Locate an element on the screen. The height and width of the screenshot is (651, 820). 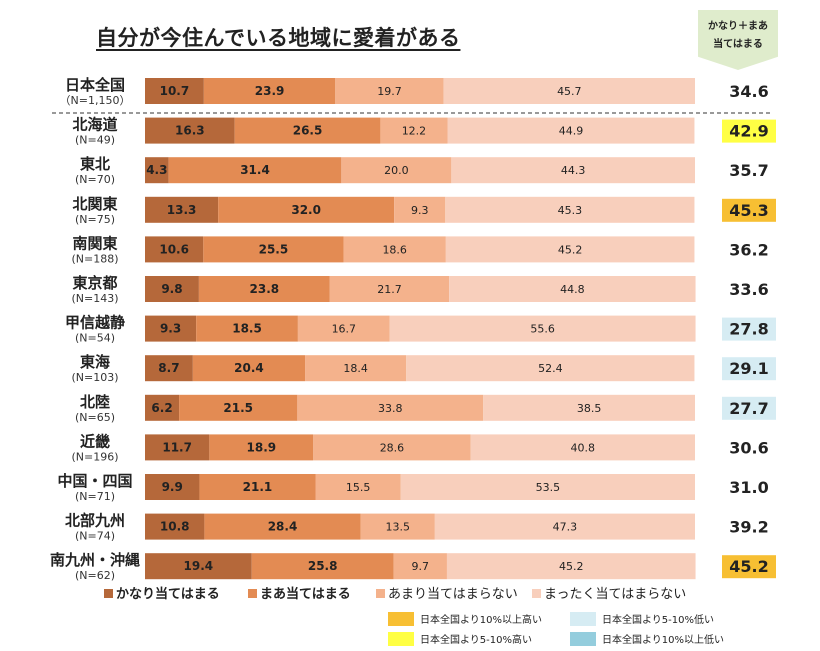
bar-value-label-2-2: 20.0 is located at coordinates (396, 170).